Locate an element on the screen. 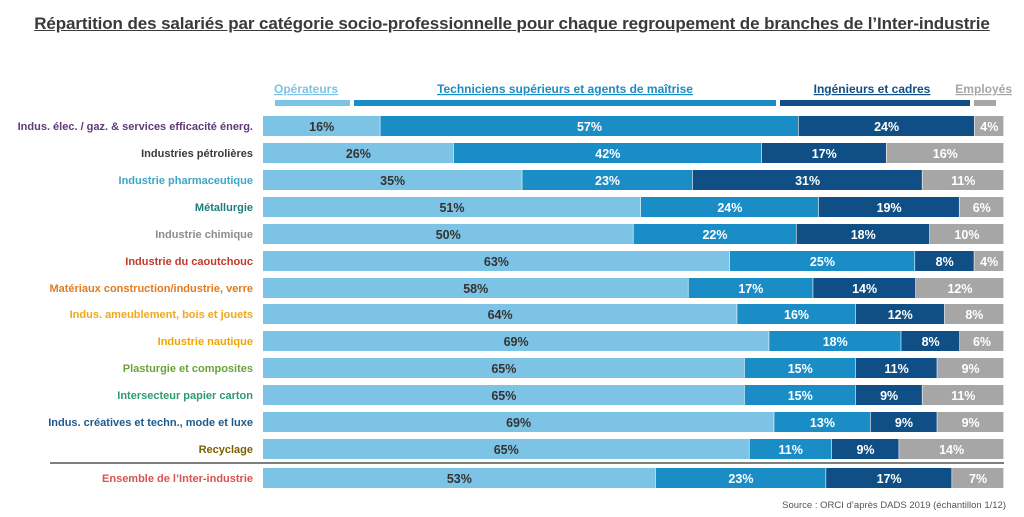  data-label: 12% is located at coordinates (959, 289).